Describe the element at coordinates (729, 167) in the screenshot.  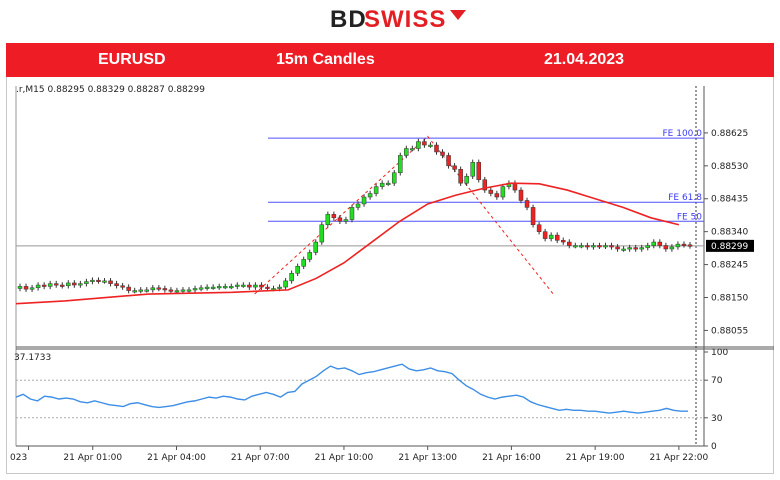
I see `price-tick-label: 0.88530` at that location.